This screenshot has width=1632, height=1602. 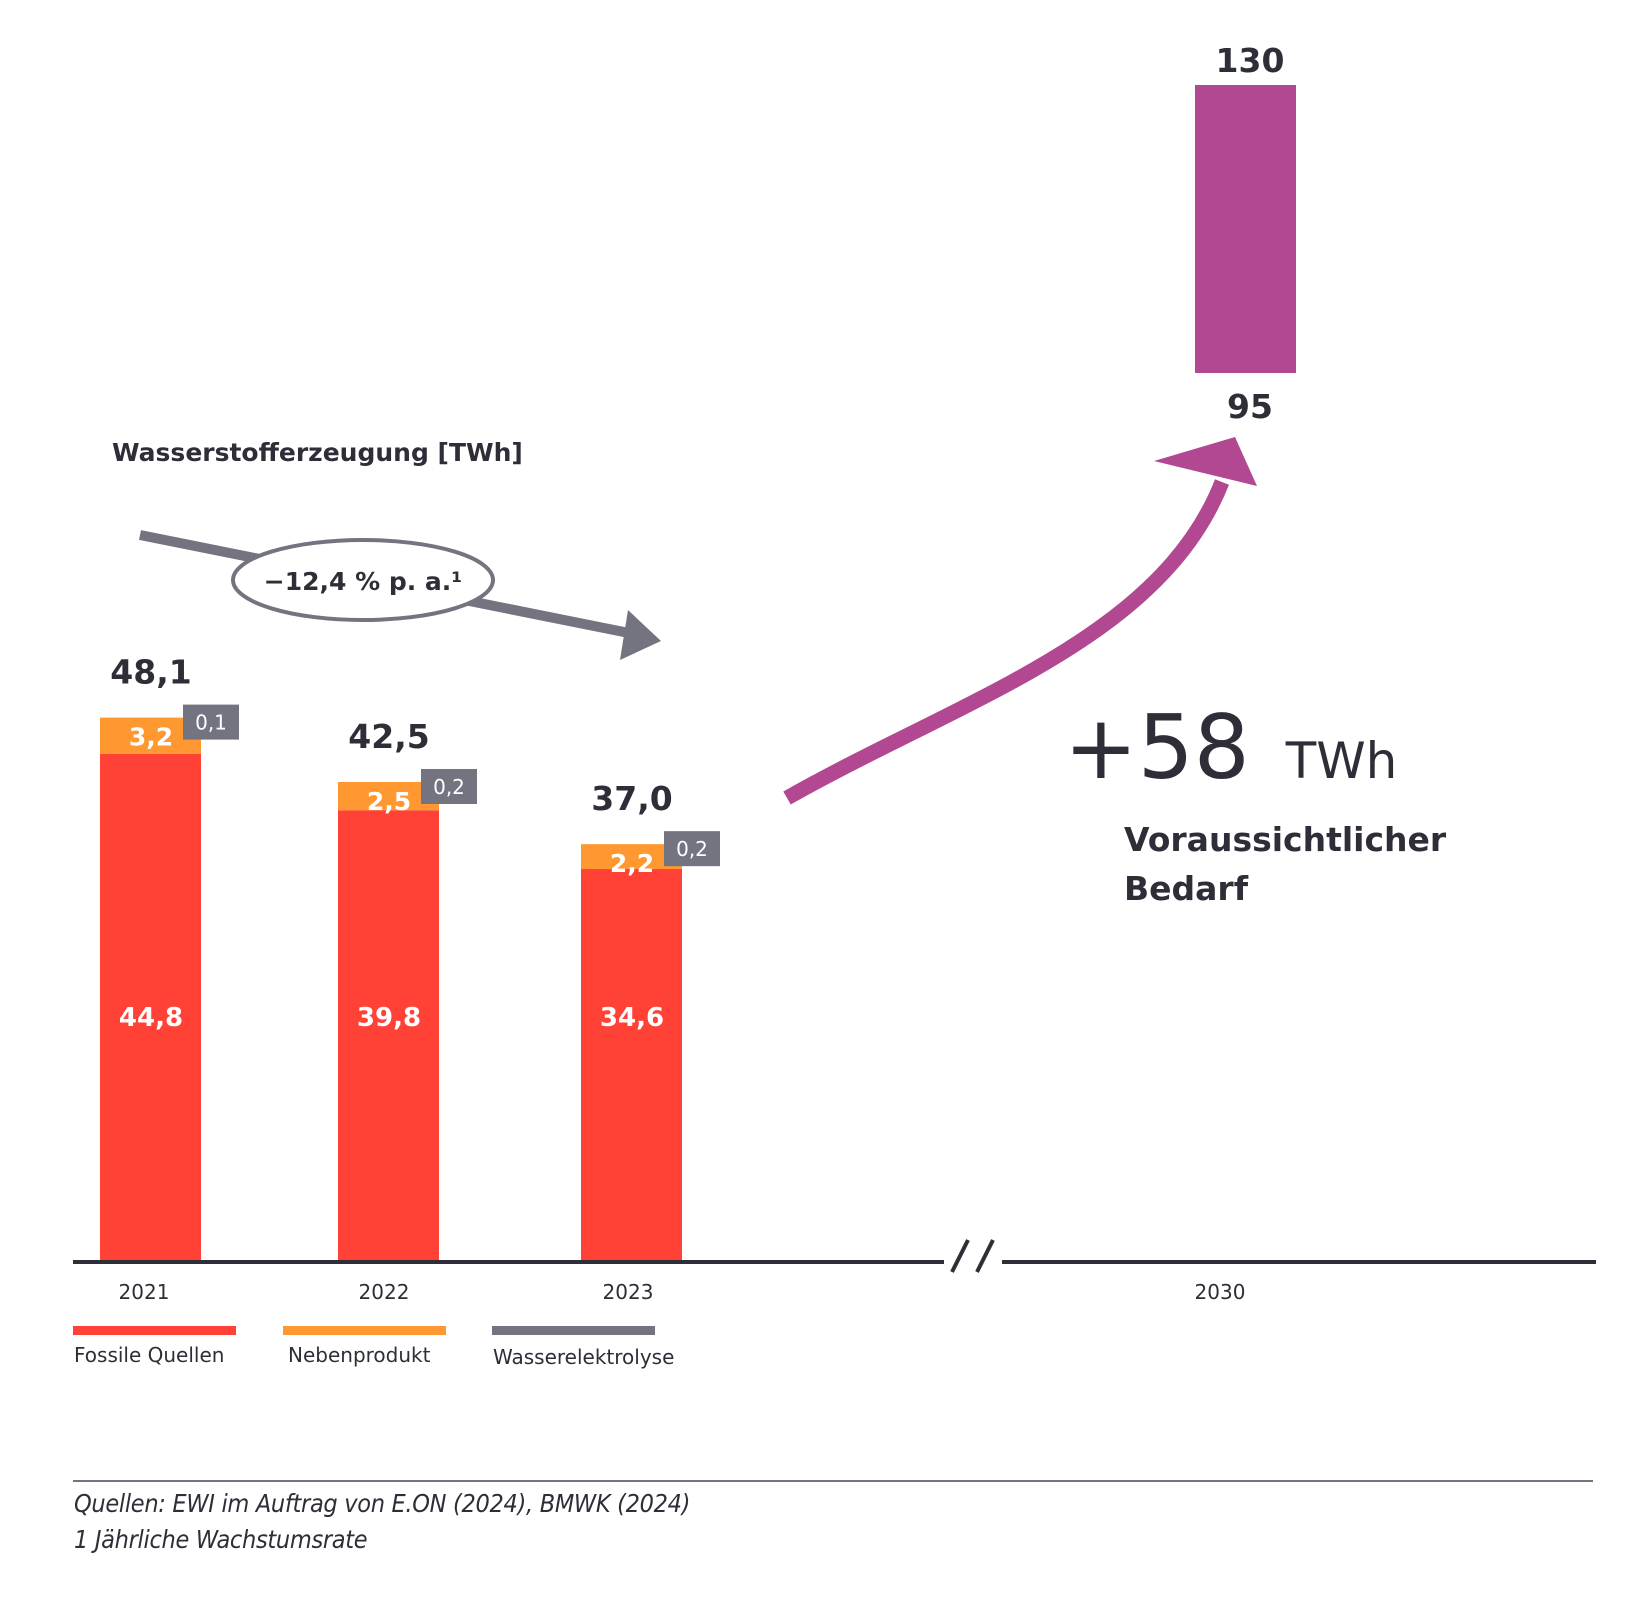 I want to click on label-electrolysis-2023: 0,2, so click(x=692, y=849).